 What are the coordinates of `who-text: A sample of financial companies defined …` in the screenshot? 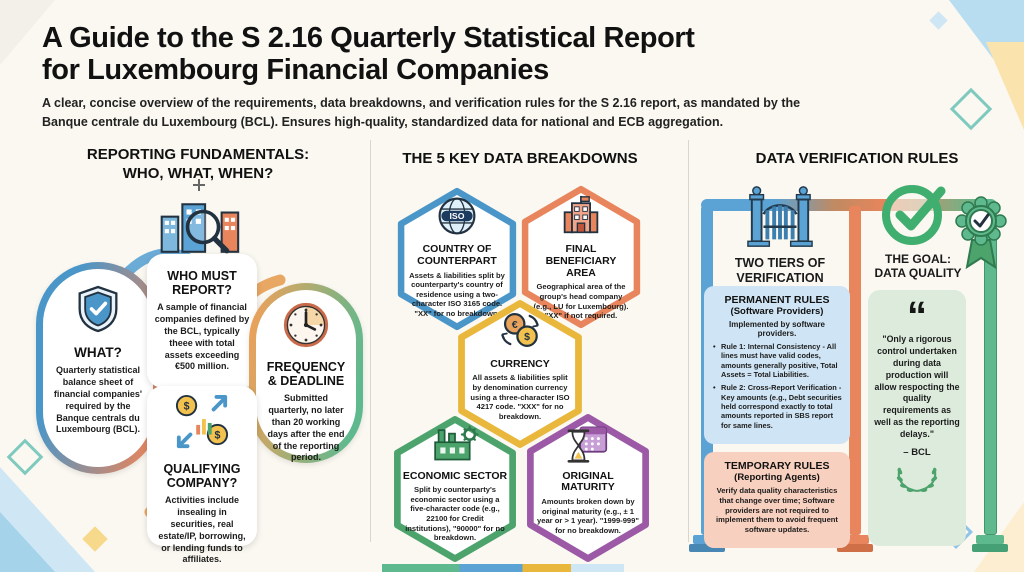 It's located at (202, 337).